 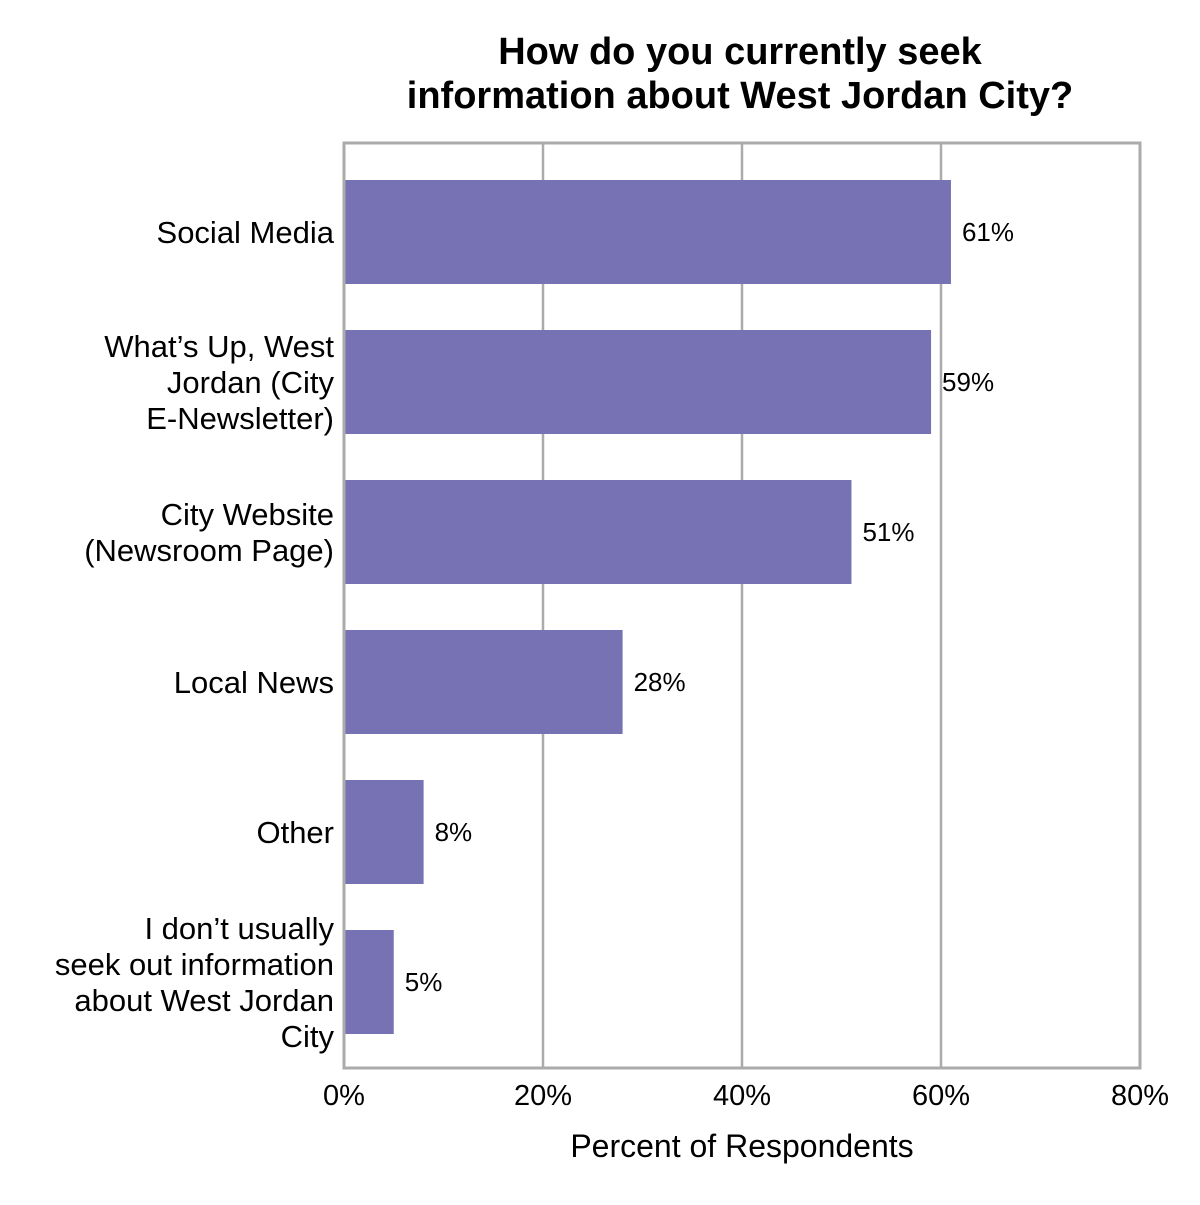 What do you see at coordinates (740, 96) in the screenshot?
I see `chart-title-line-2: information about West Jordan City?` at bounding box center [740, 96].